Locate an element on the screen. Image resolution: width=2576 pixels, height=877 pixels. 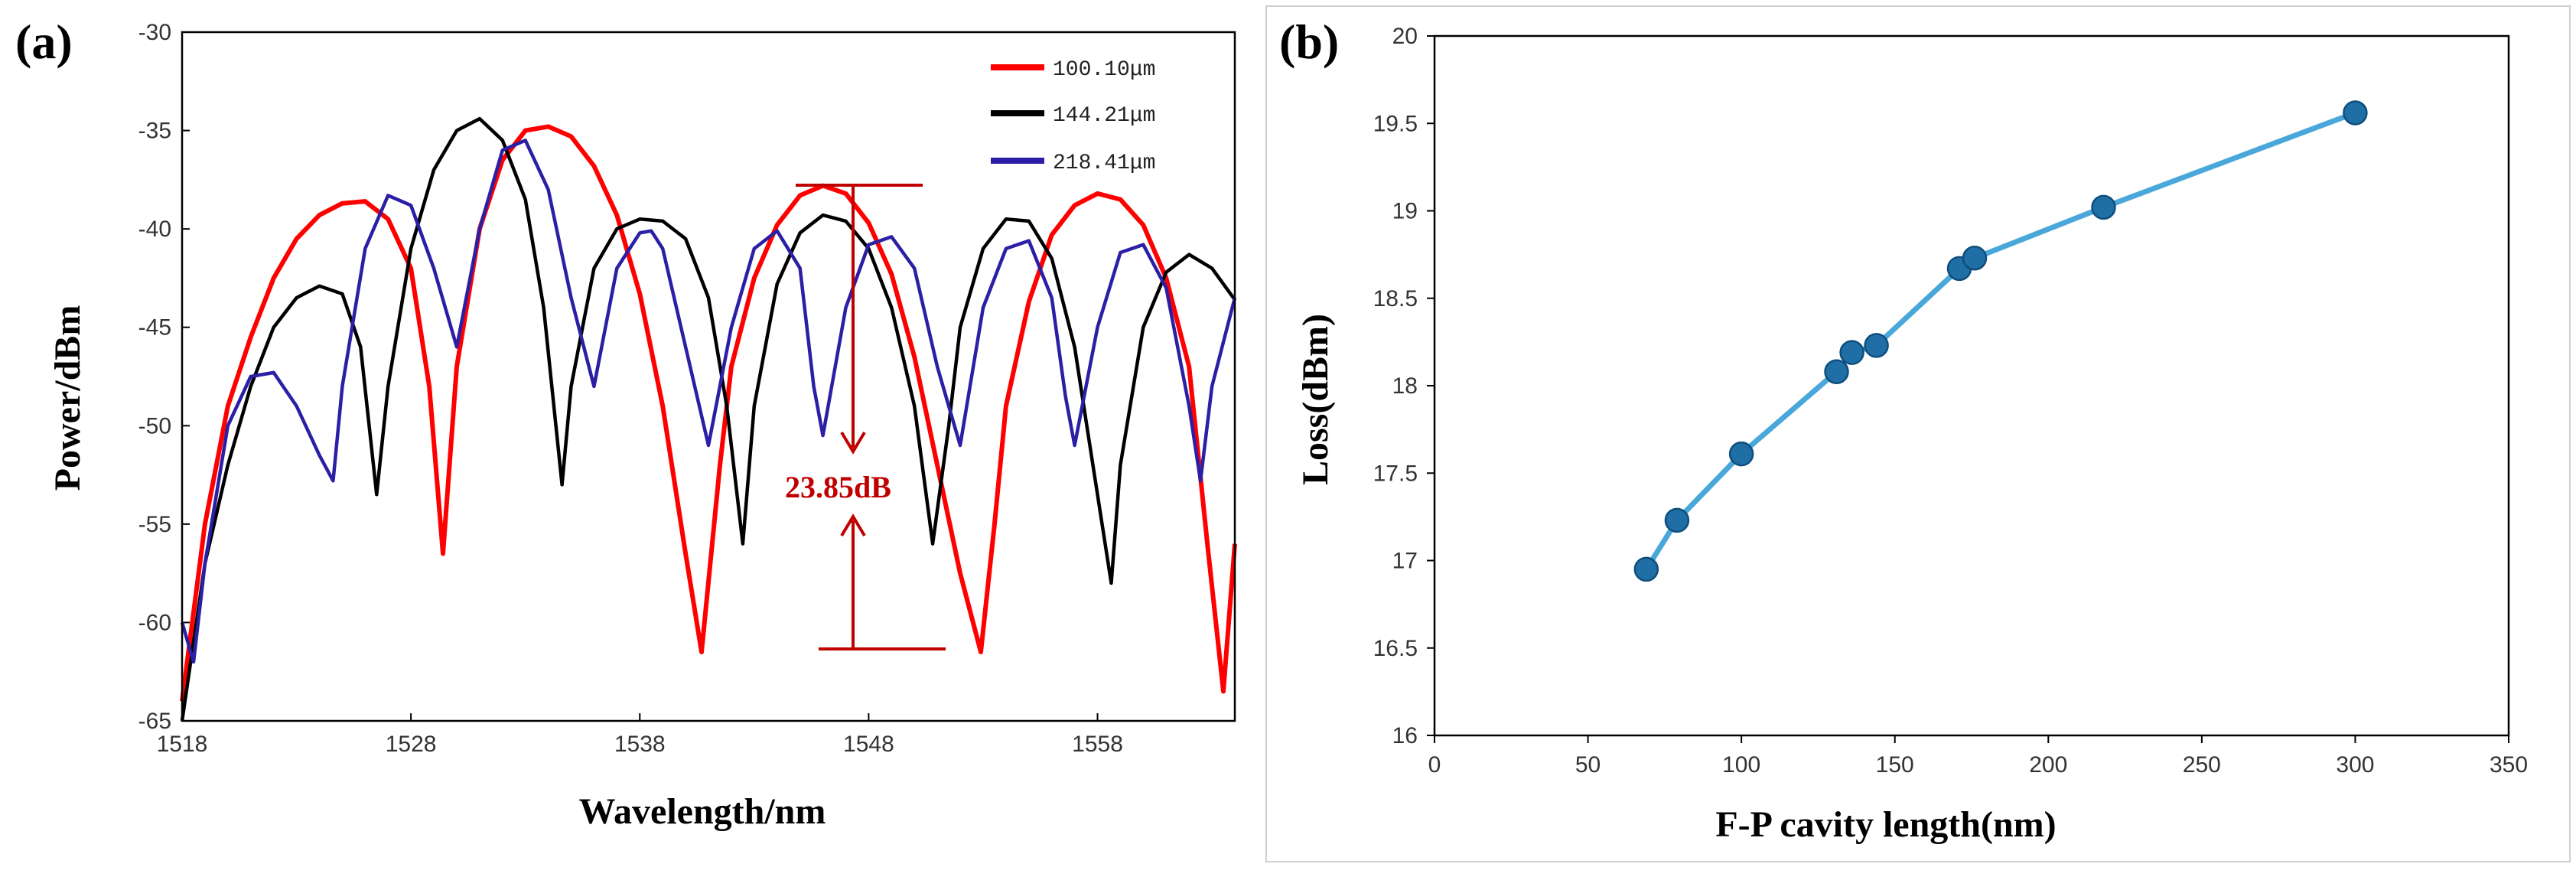
panel-a-x-tick-label: 1518 is located at coordinates (183, 745).